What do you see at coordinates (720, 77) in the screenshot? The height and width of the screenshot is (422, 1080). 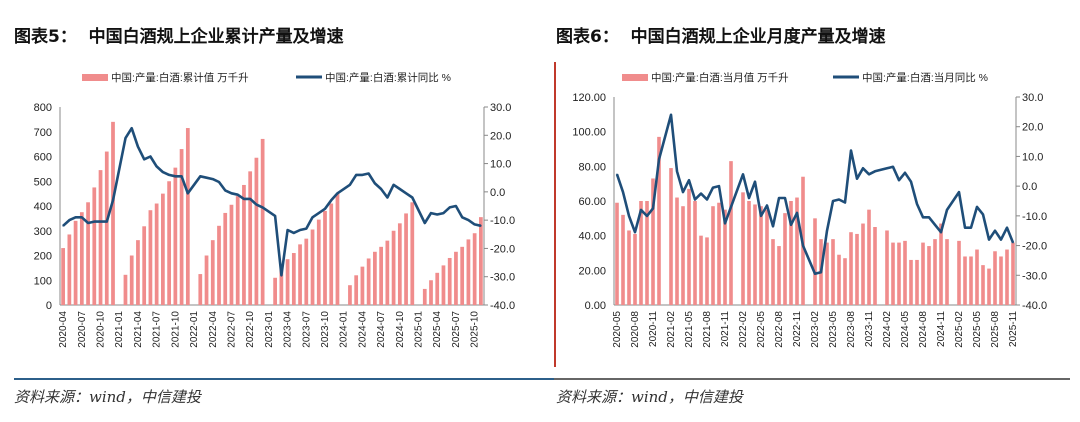 I see `legend-bar-label: 中国:产量:白酒:当月值 万千升` at bounding box center [720, 77].